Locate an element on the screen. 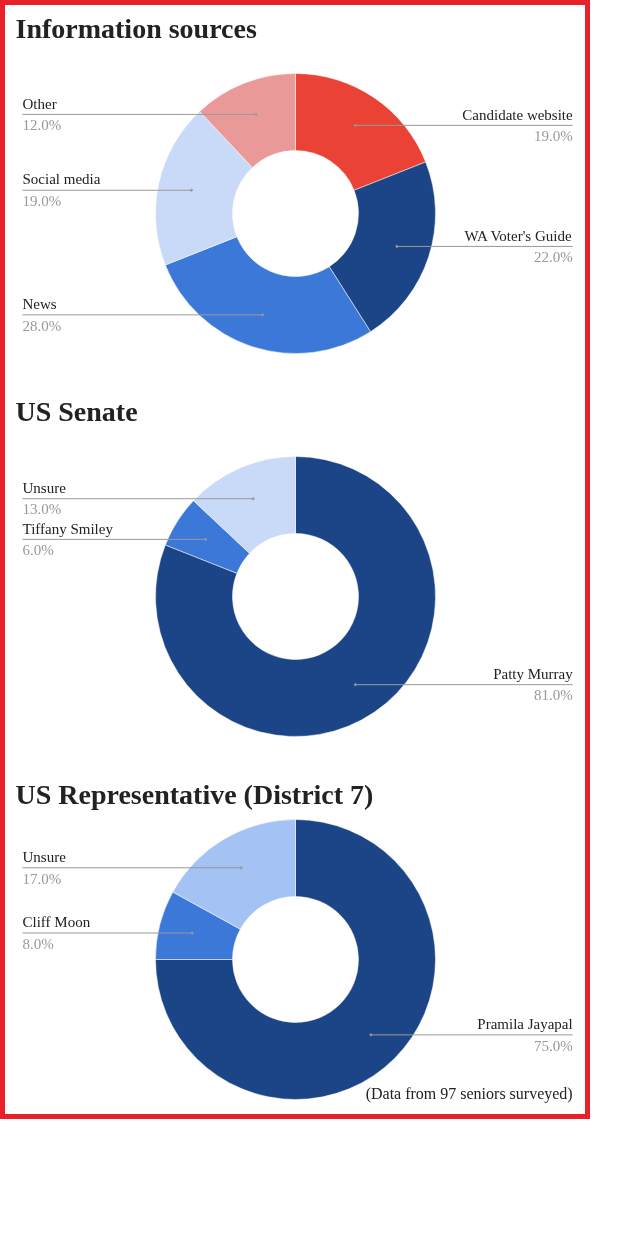  slice-label: News is located at coordinates (39, 304).